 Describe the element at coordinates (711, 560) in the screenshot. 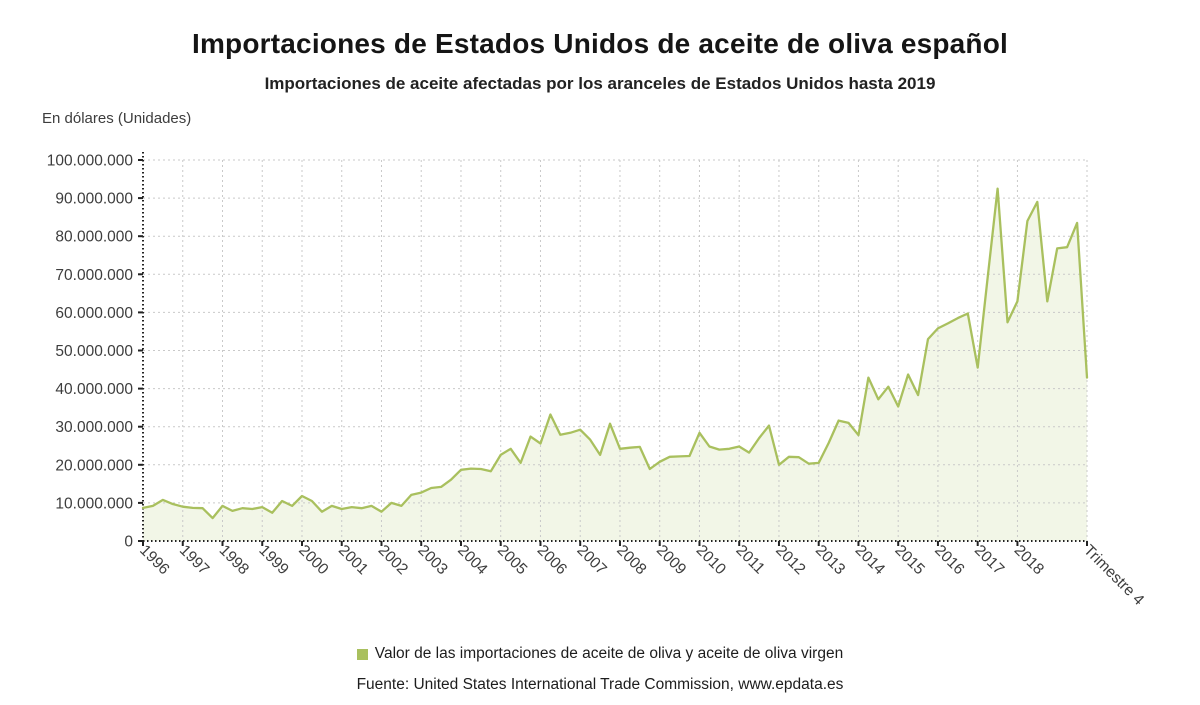

I see `x-axis-tick-label: 2010` at that location.